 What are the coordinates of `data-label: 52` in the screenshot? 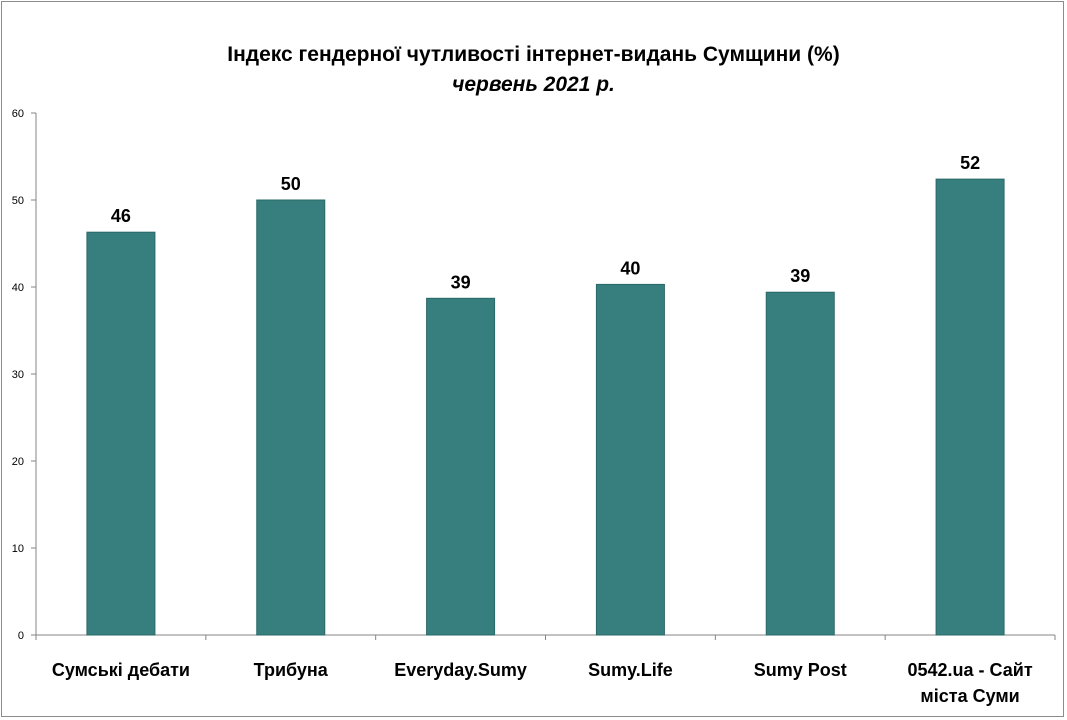 It's located at (970, 163).